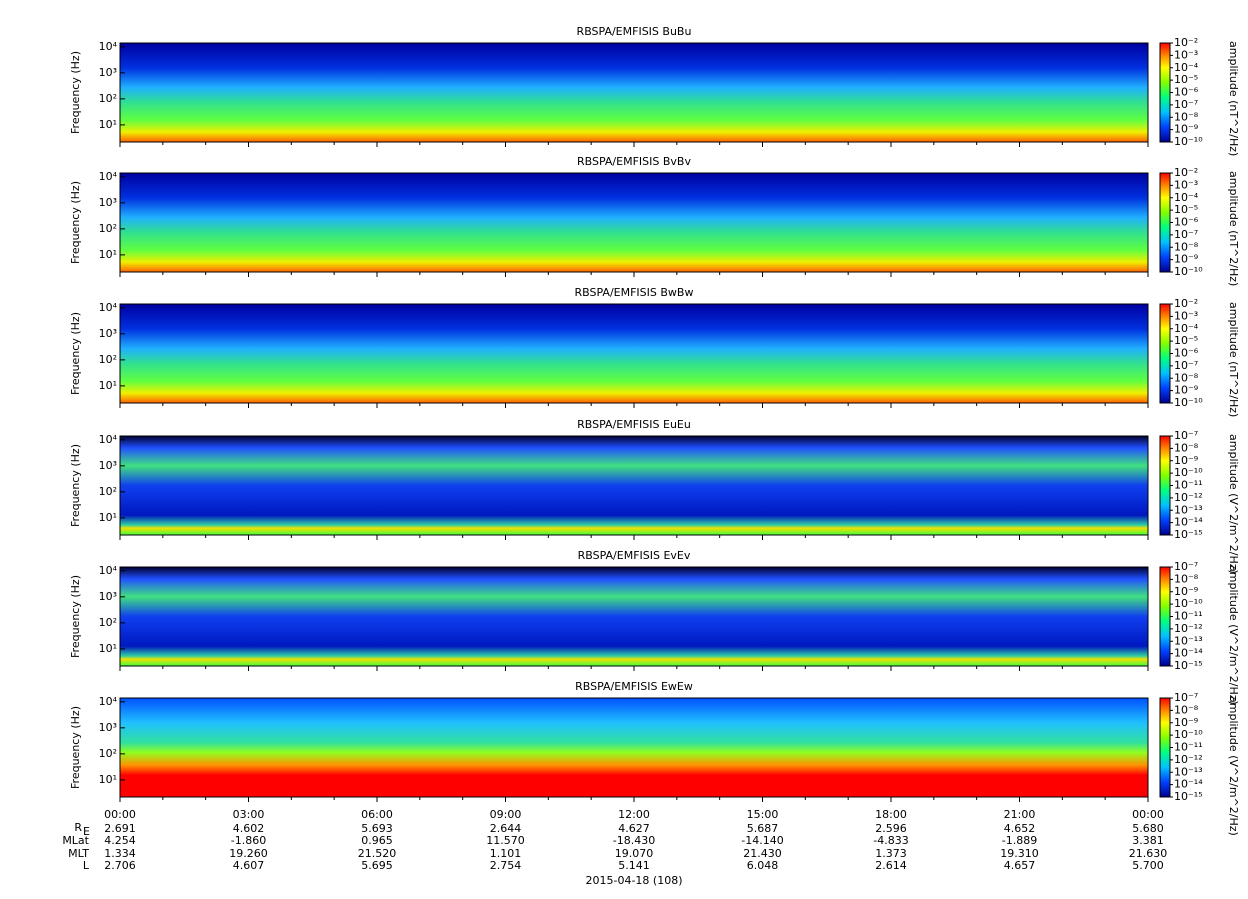  What do you see at coordinates (86, 865) in the screenshot?
I see `row-label: L` at bounding box center [86, 865].